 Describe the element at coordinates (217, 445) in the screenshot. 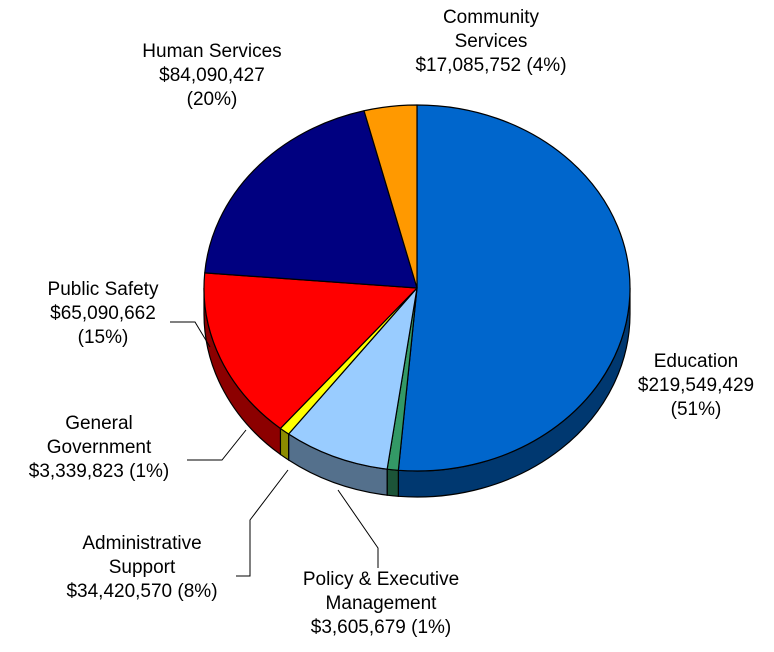

I see `leader-line-general-government` at that location.